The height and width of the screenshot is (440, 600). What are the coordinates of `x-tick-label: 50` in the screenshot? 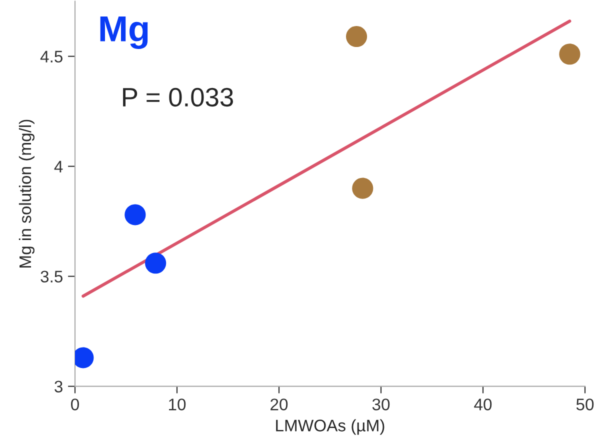 It's located at (585, 404).